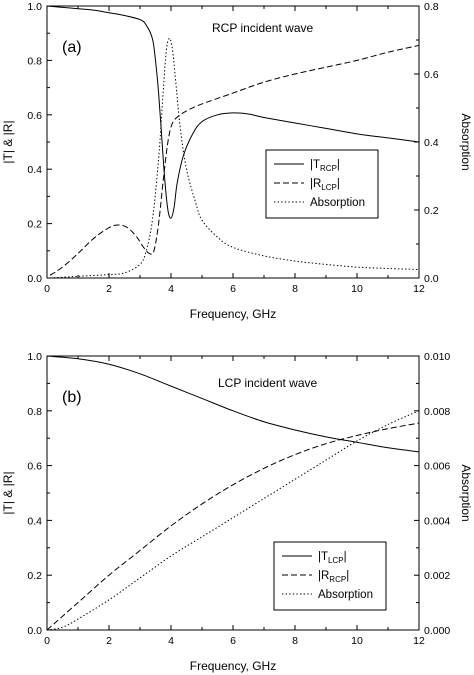 The width and height of the screenshot is (474, 675). I want to click on panel-label-a: (a), so click(72, 47).